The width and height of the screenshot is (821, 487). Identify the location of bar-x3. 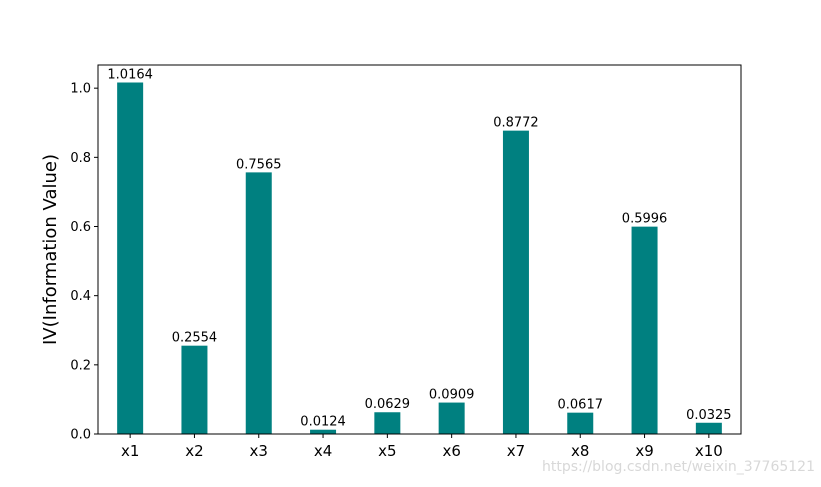
(258, 303).